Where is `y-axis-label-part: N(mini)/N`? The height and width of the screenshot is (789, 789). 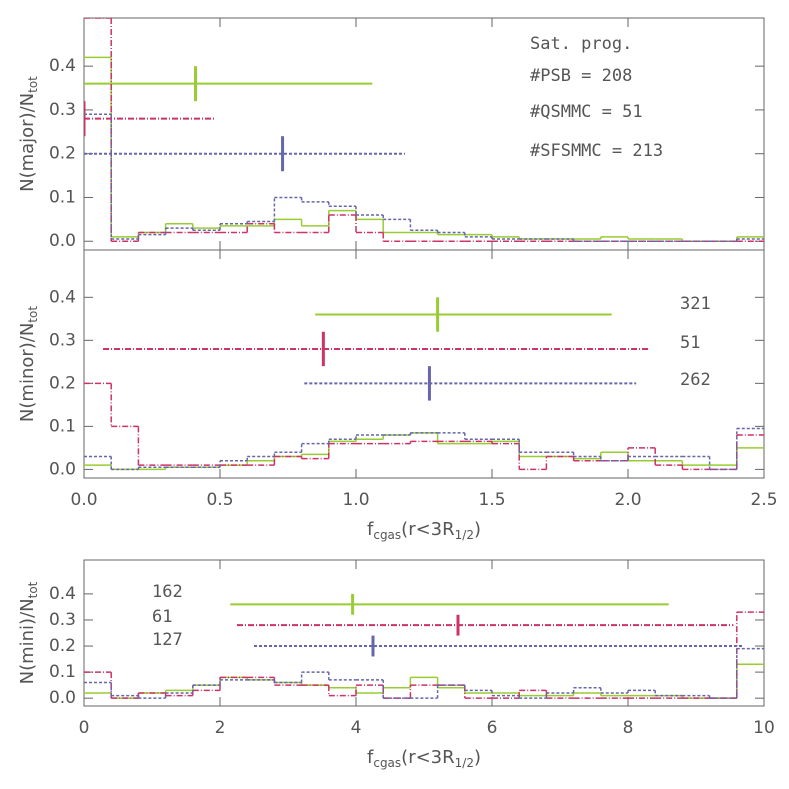
y-axis-label-part: N(mini)/N is located at coordinates (27, 641).